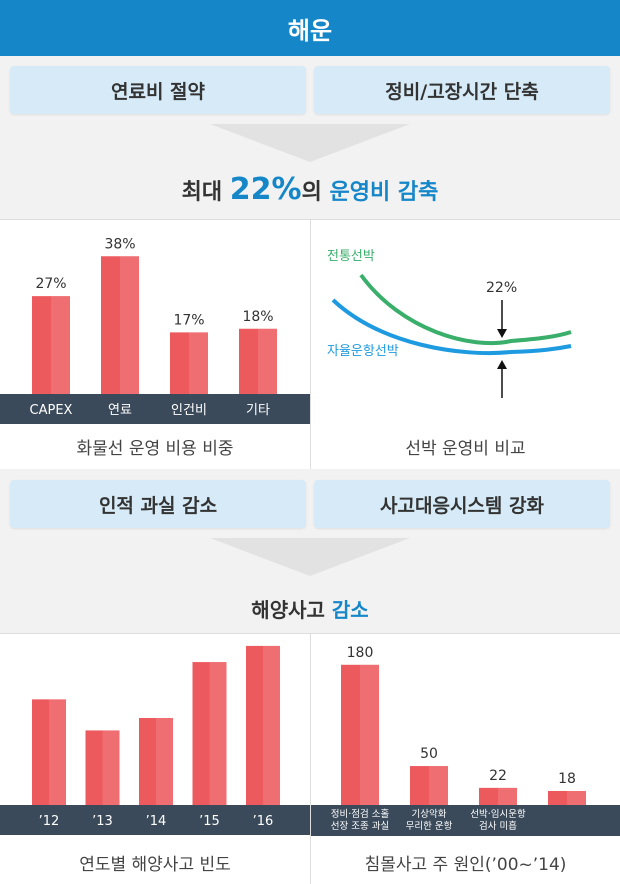  What do you see at coordinates (49, 821) in the screenshot?
I see `tick-label: ’12` at bounding box center [49, 821].